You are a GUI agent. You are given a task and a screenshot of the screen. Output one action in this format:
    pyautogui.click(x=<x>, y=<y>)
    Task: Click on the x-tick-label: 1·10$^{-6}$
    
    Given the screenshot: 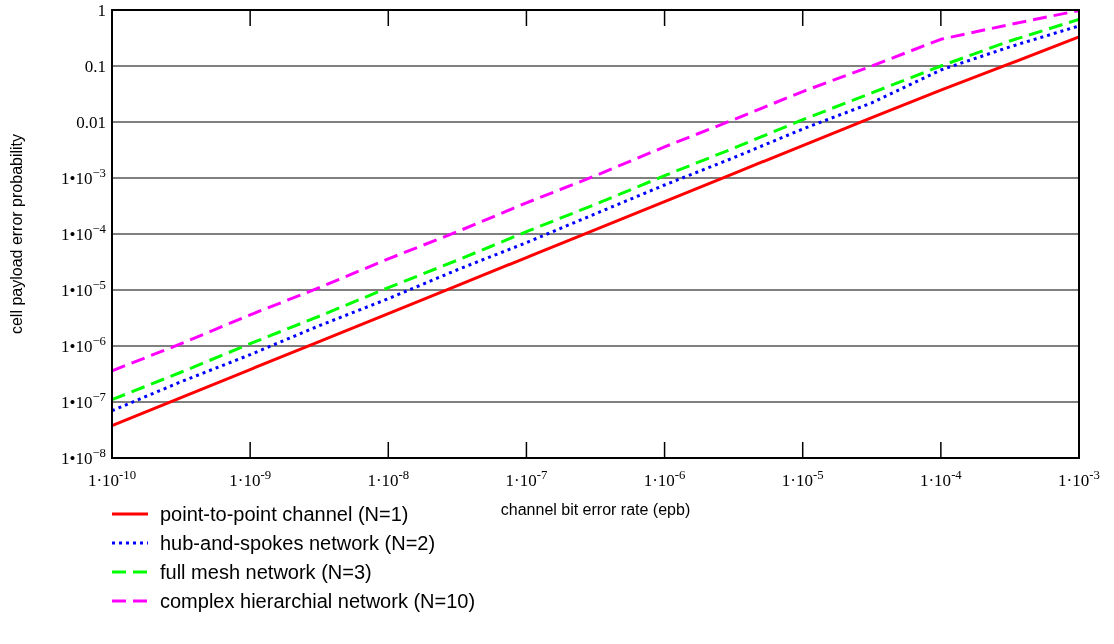 What is the action you would take?
    pyautogui.click(x=664, y=479)
    